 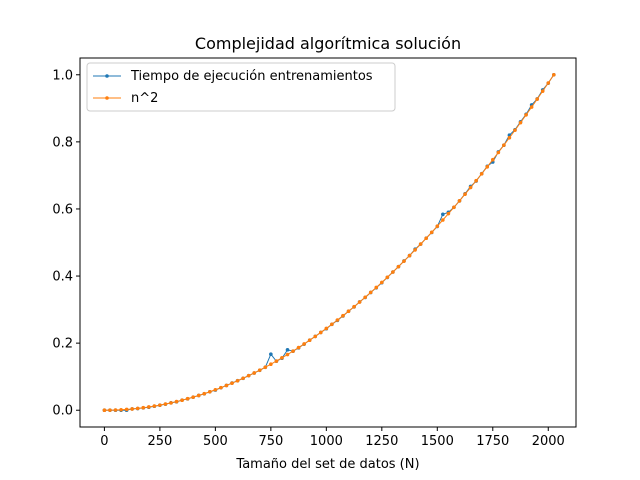 I want to click on x-tick-label-0: 0, so click(x=104, y=441).